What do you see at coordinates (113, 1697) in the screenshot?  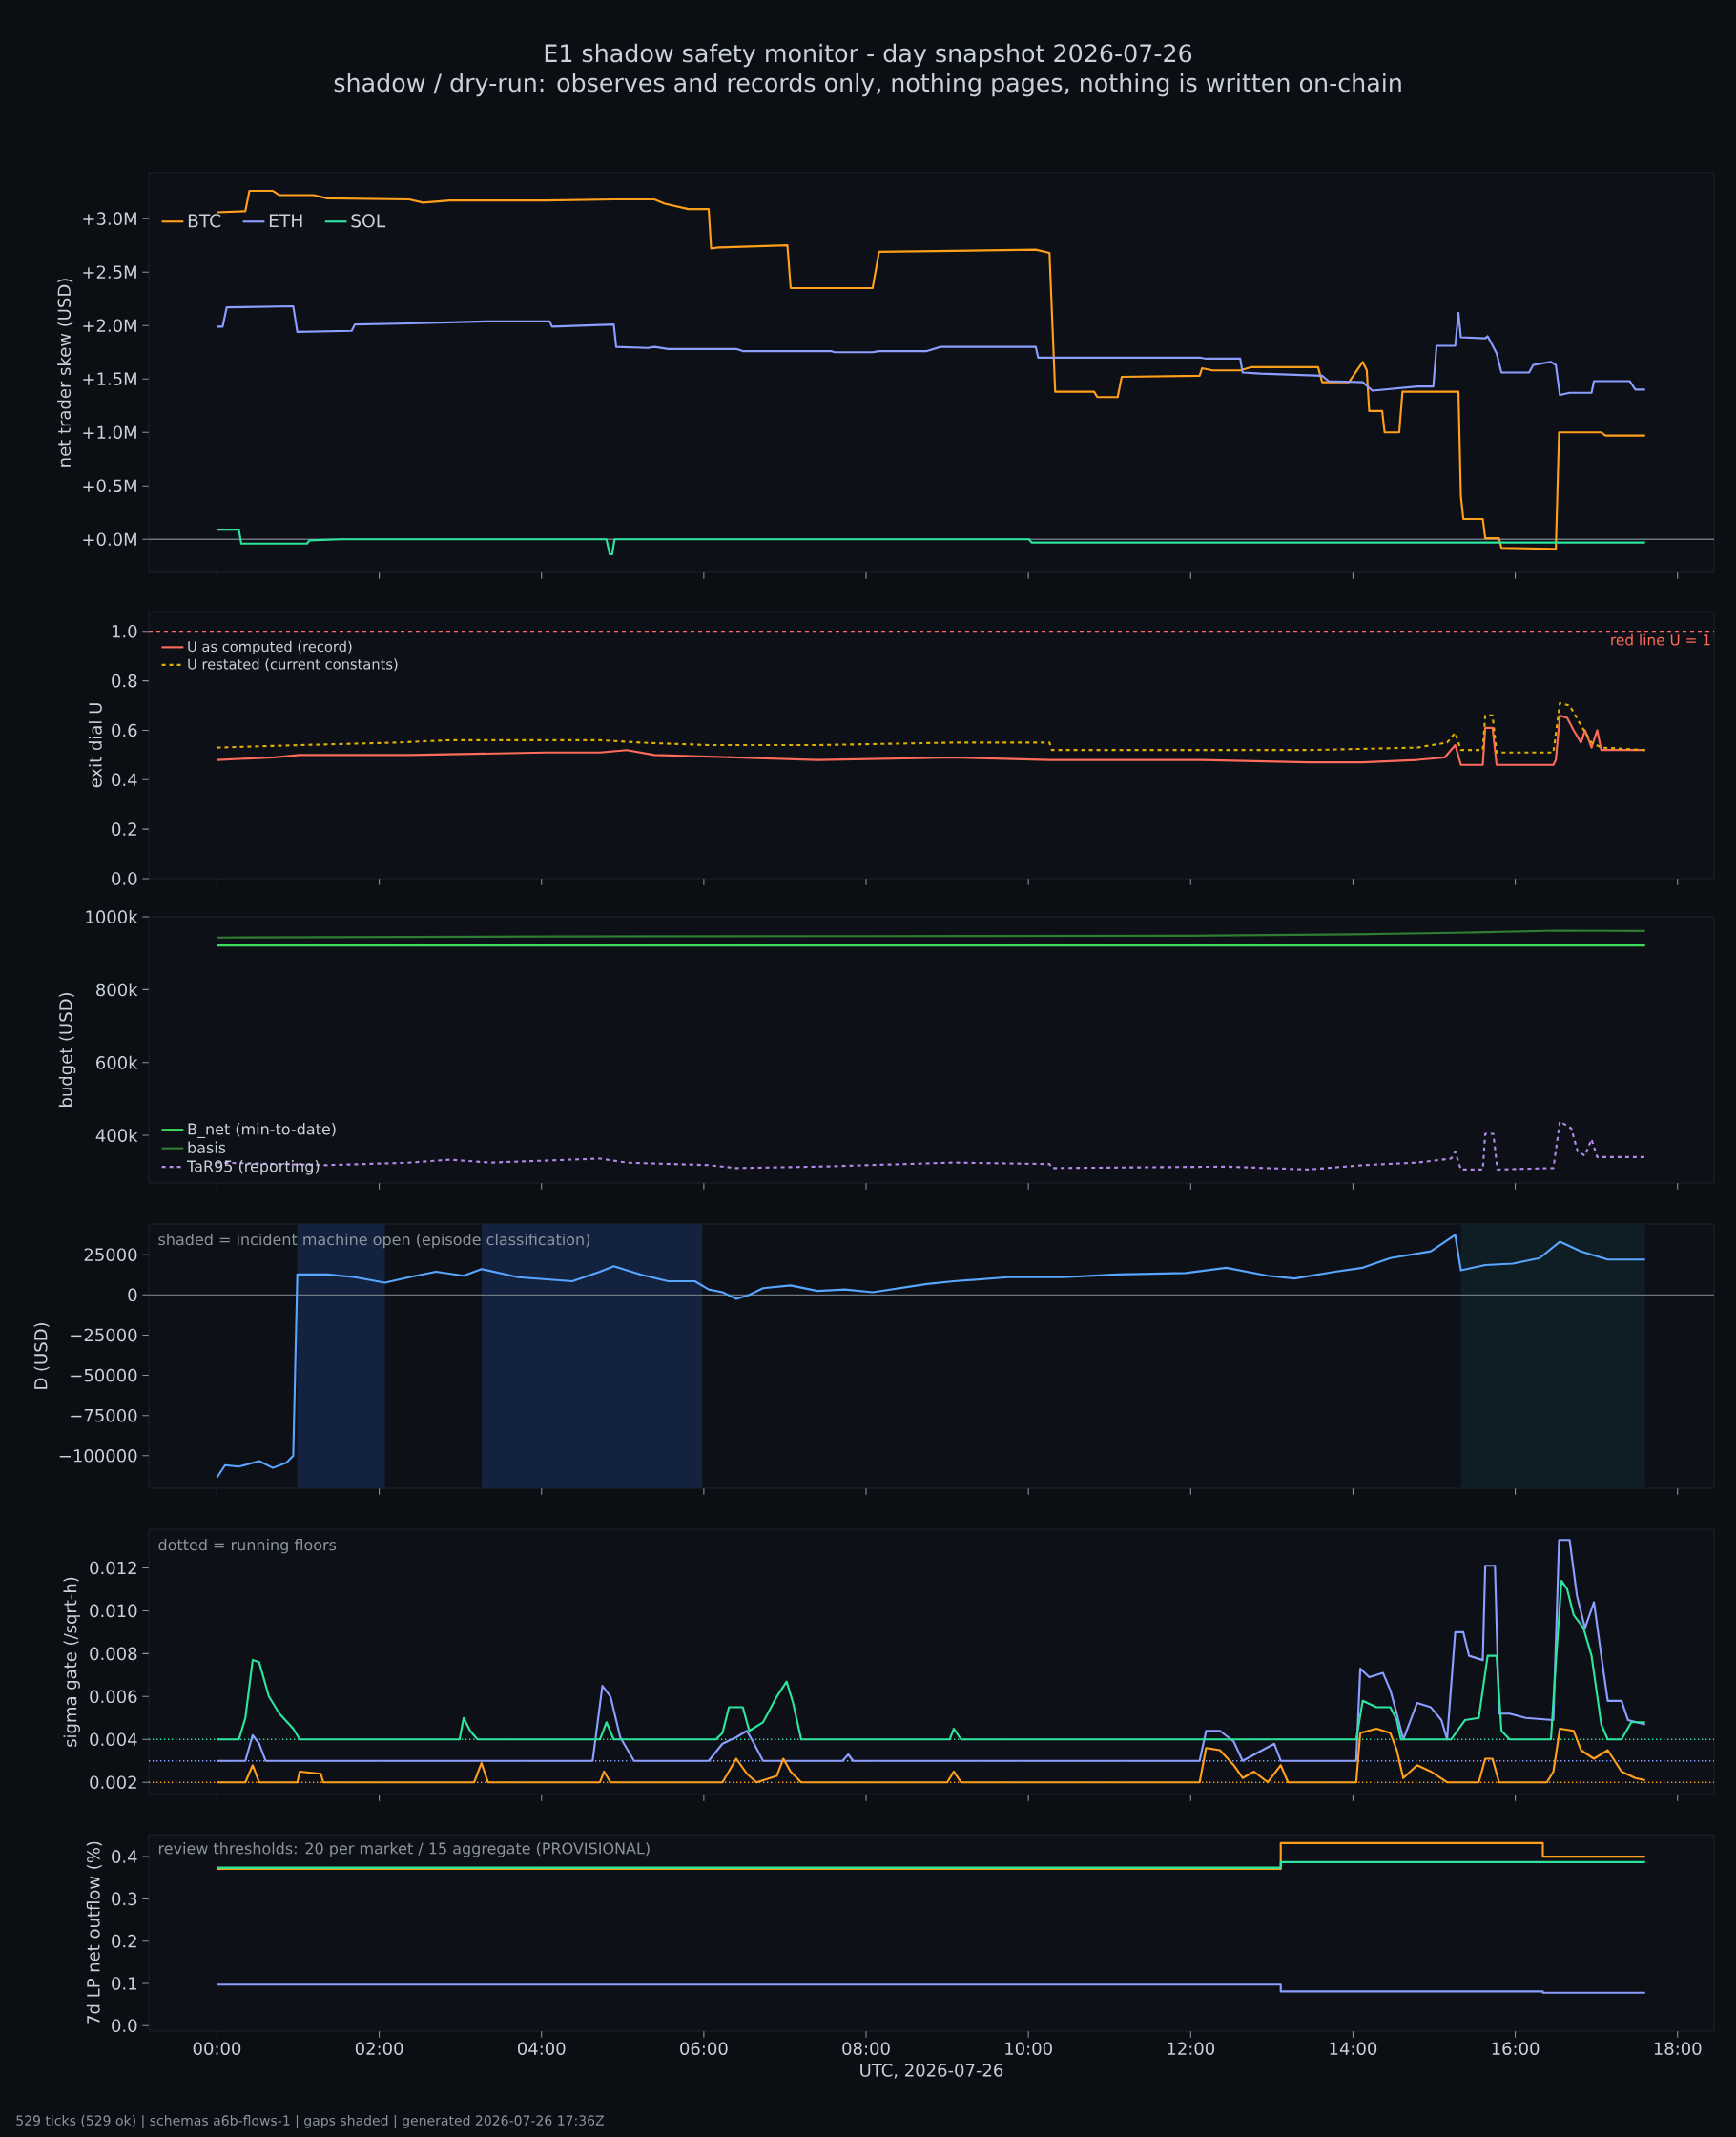 I see `y-tick-label: 0.006` at bounding box center [113, 1697].